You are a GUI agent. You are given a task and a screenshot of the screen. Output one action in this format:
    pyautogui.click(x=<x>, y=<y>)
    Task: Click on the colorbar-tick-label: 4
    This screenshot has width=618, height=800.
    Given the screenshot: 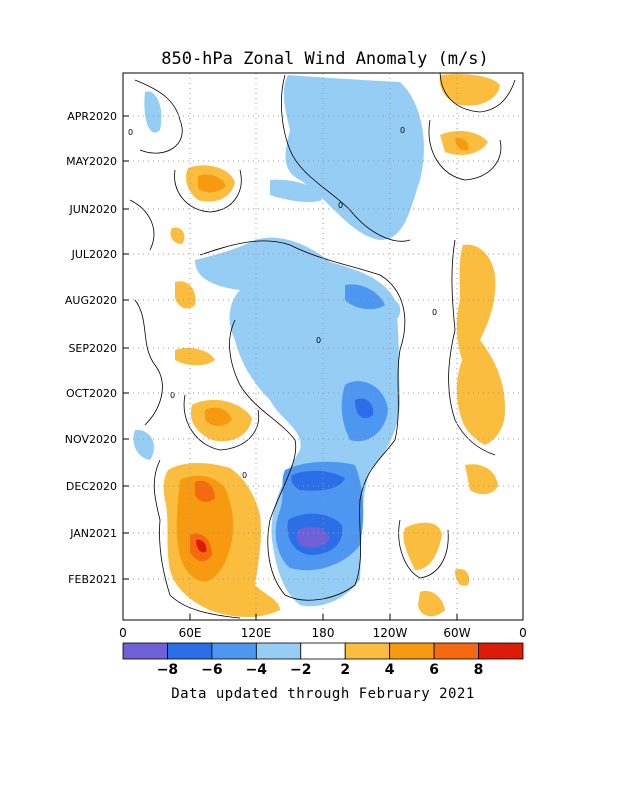 What is the action you would take?
    pyautogui.click(x=390, y=670)
    